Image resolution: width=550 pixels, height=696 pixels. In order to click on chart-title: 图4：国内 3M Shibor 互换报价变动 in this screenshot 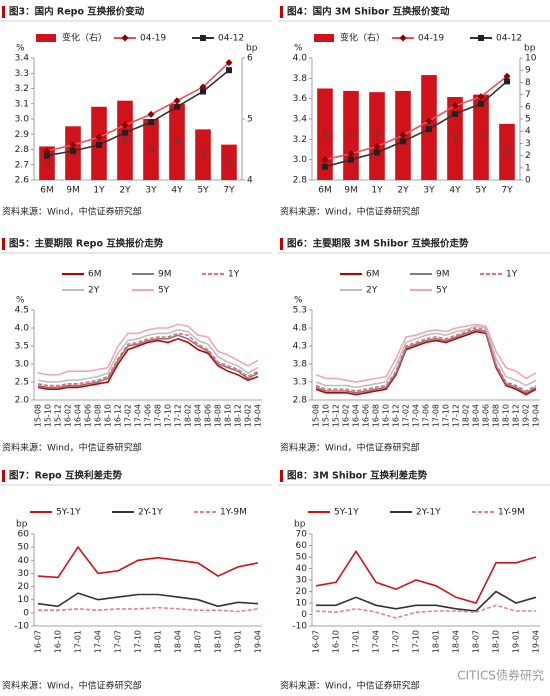, I will do `click(368, 12)`.